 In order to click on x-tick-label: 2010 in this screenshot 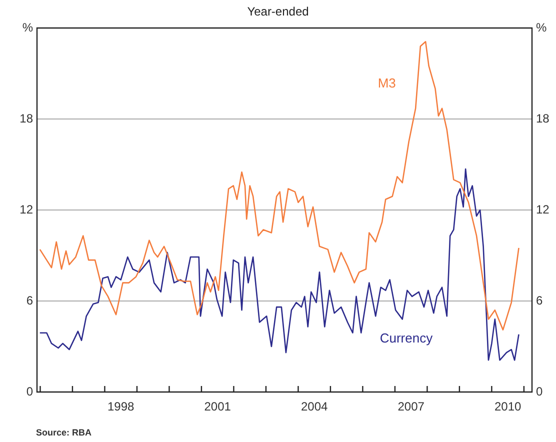, I will do `click(508, 407)`.